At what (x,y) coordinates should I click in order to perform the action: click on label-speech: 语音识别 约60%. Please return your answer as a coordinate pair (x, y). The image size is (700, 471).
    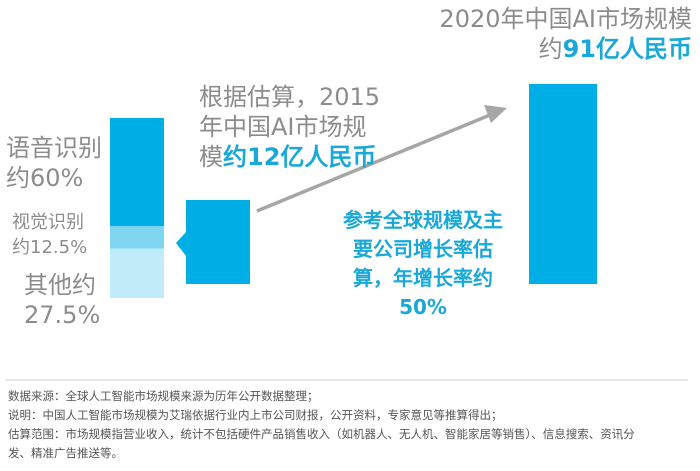
    Looking at the image, I should click on (54, 163).